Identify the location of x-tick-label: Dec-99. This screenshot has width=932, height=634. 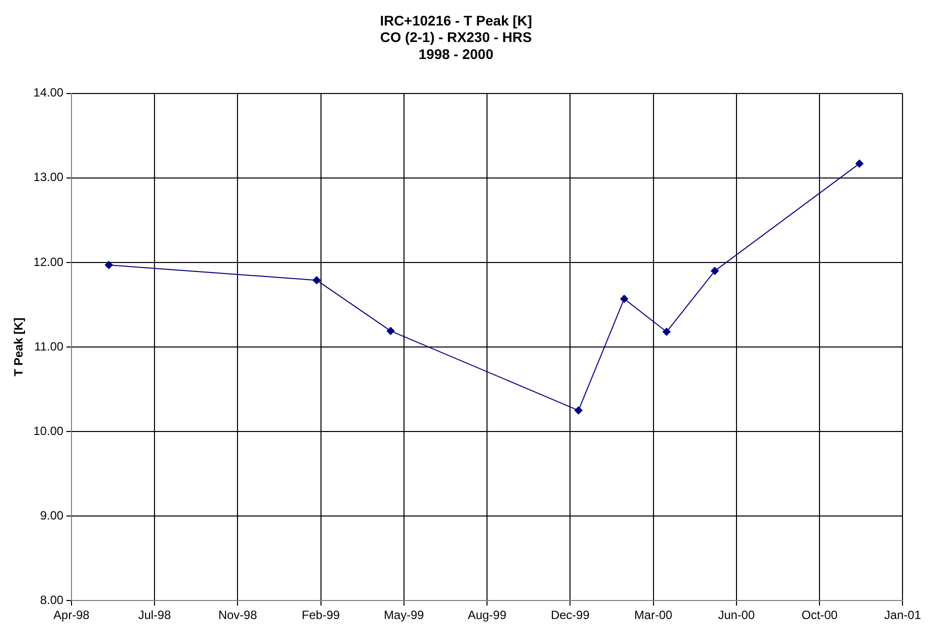
(570, 615).